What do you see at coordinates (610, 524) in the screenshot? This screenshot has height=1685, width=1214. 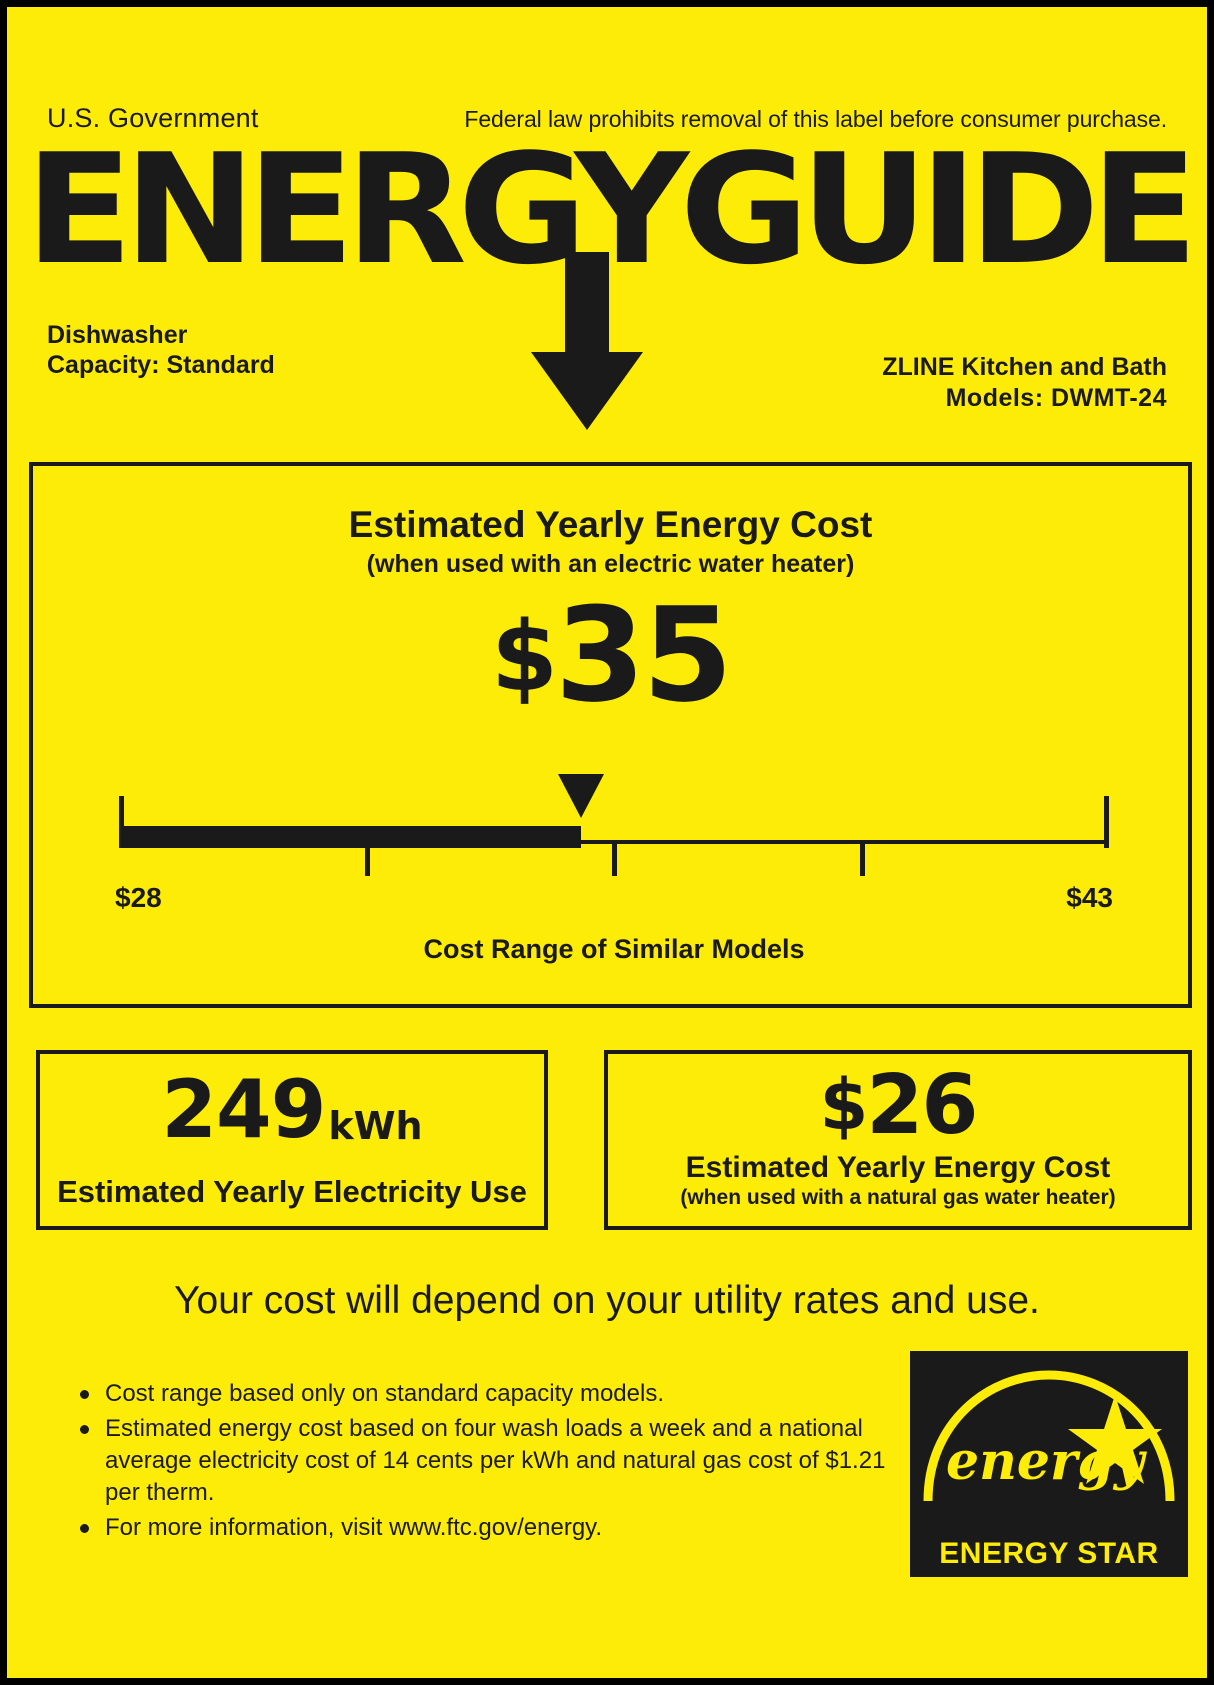 I see `cost-box-title: Estimated Yearly Energy Cost` at bounding box center [610, 524].